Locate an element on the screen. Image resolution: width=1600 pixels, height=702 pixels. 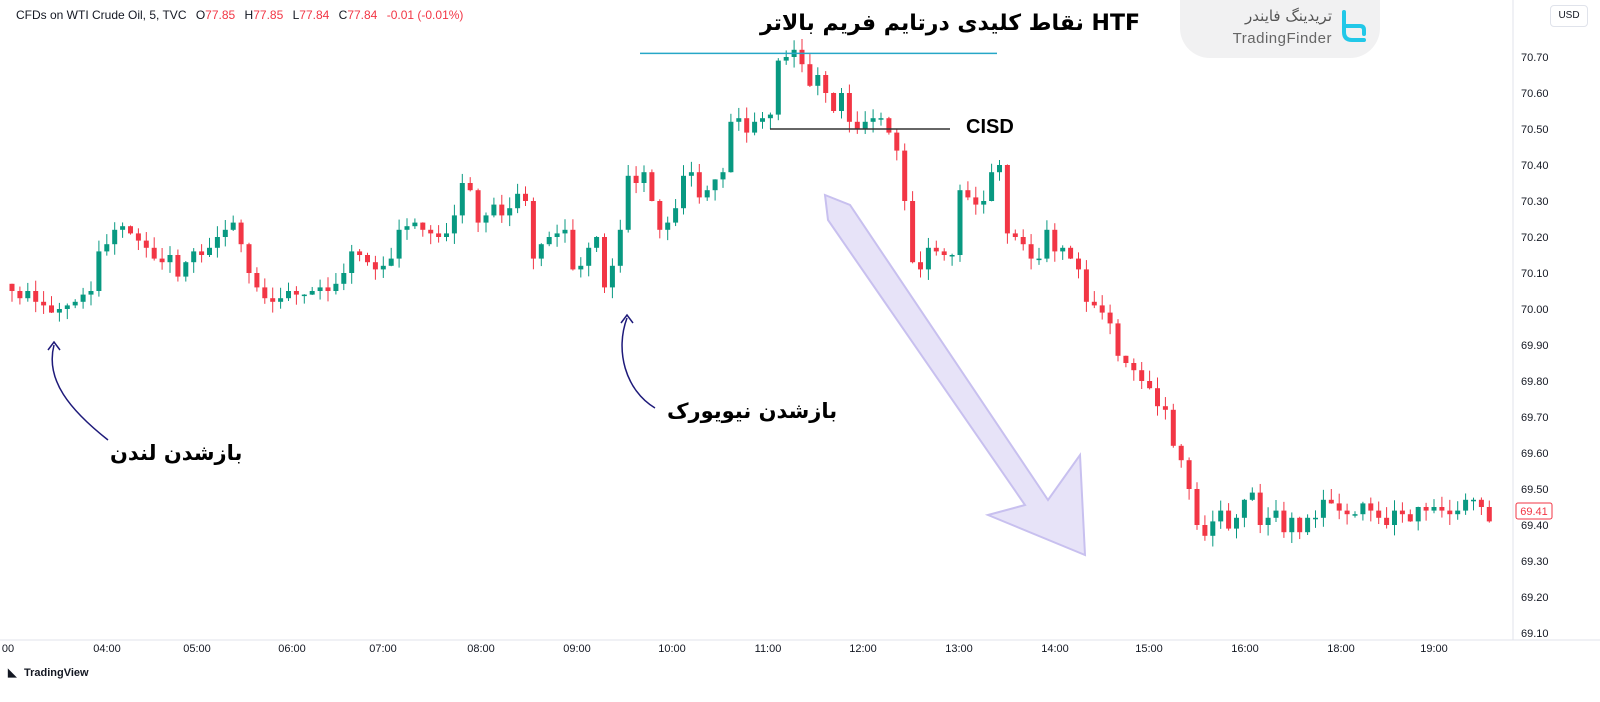
price-tick-label: 70.50 is located at coordinates (1535, 130).